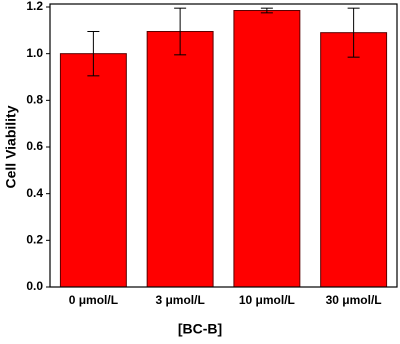 The height and width of the screenshot is (344, 400). I want to click on x-tick-label: 0 μmol/L, so click(93, 300).